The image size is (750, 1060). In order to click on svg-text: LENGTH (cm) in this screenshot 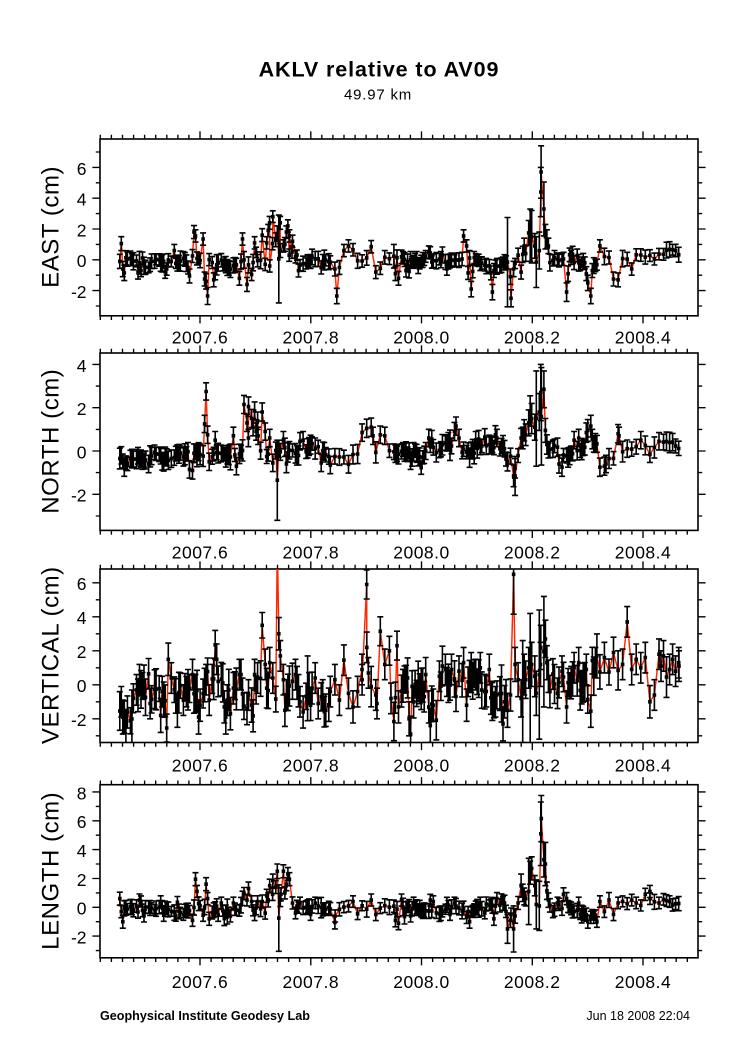, I will do `click(51, 871)`.